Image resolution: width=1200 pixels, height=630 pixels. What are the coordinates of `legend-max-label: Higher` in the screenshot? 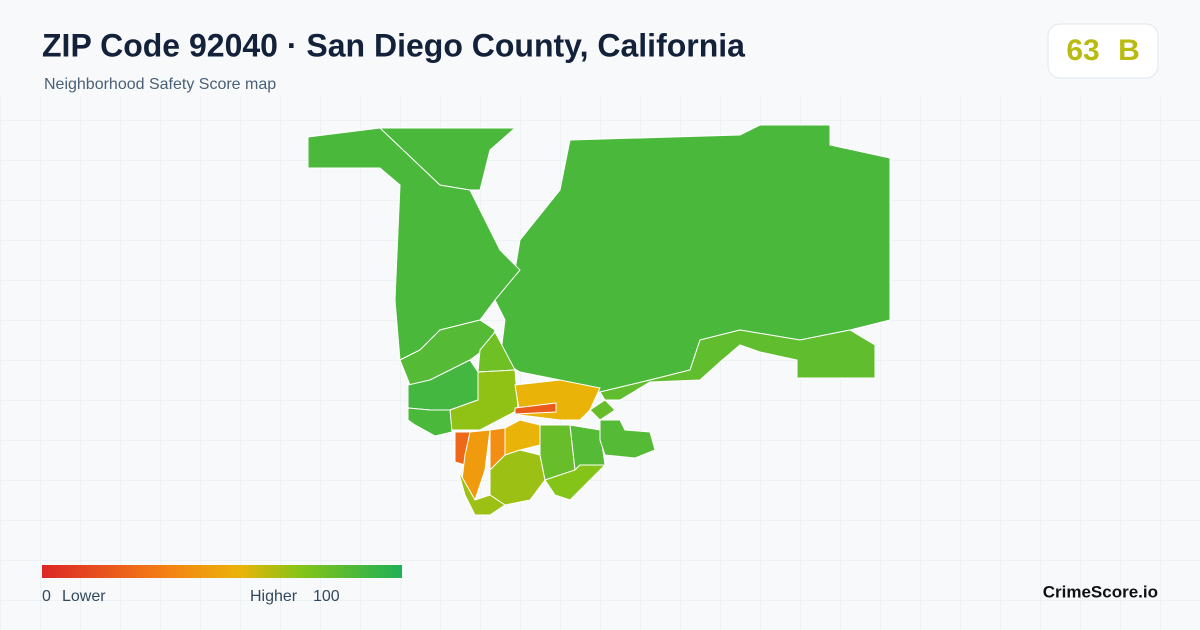 It's located at (274, 596).